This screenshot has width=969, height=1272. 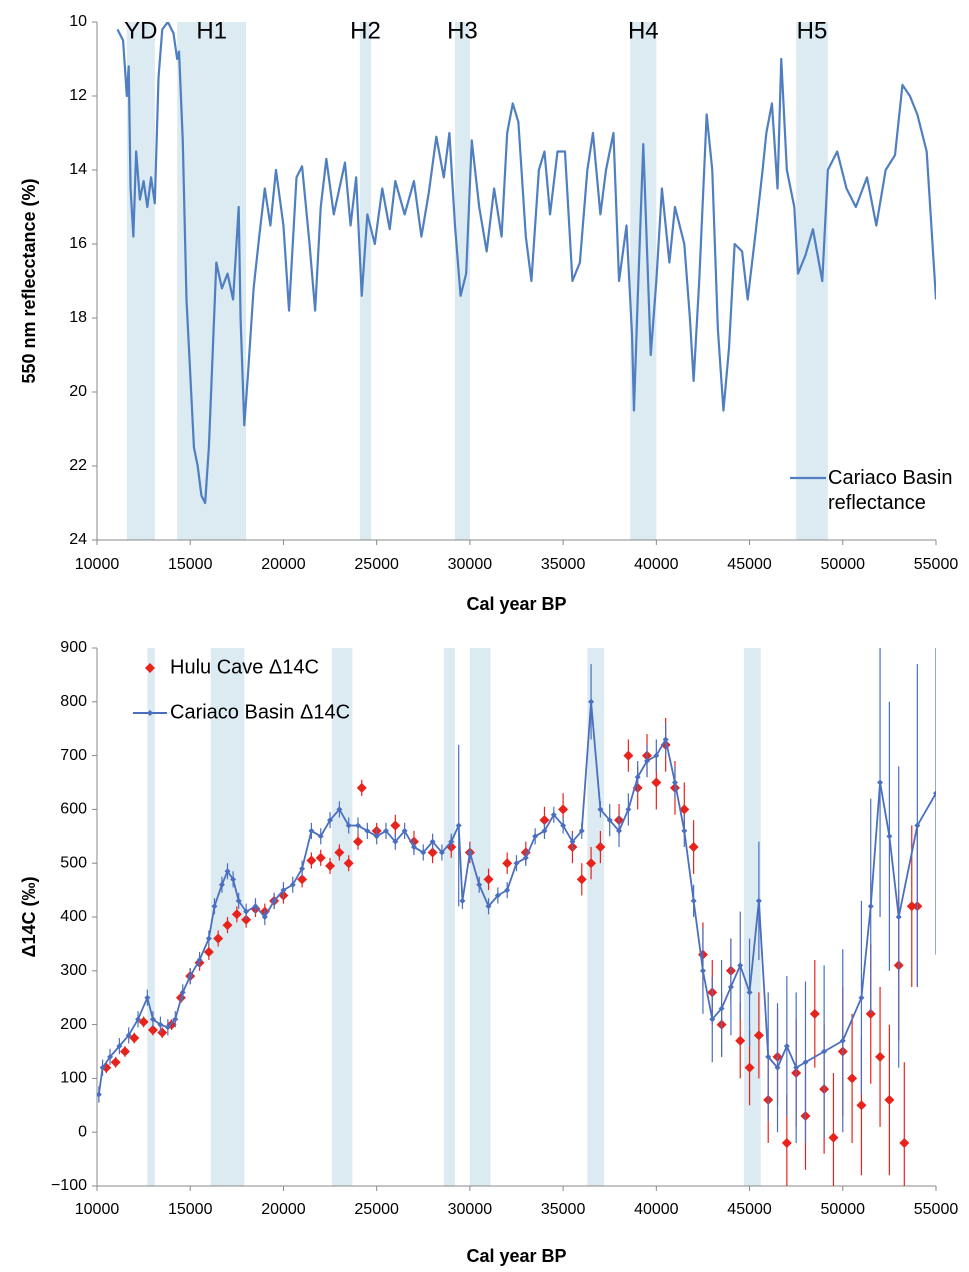 What do you see at coordinates (73, 701) in the screenshot?
I see `y-tick-label: 800` at bounding box center [73, 701].